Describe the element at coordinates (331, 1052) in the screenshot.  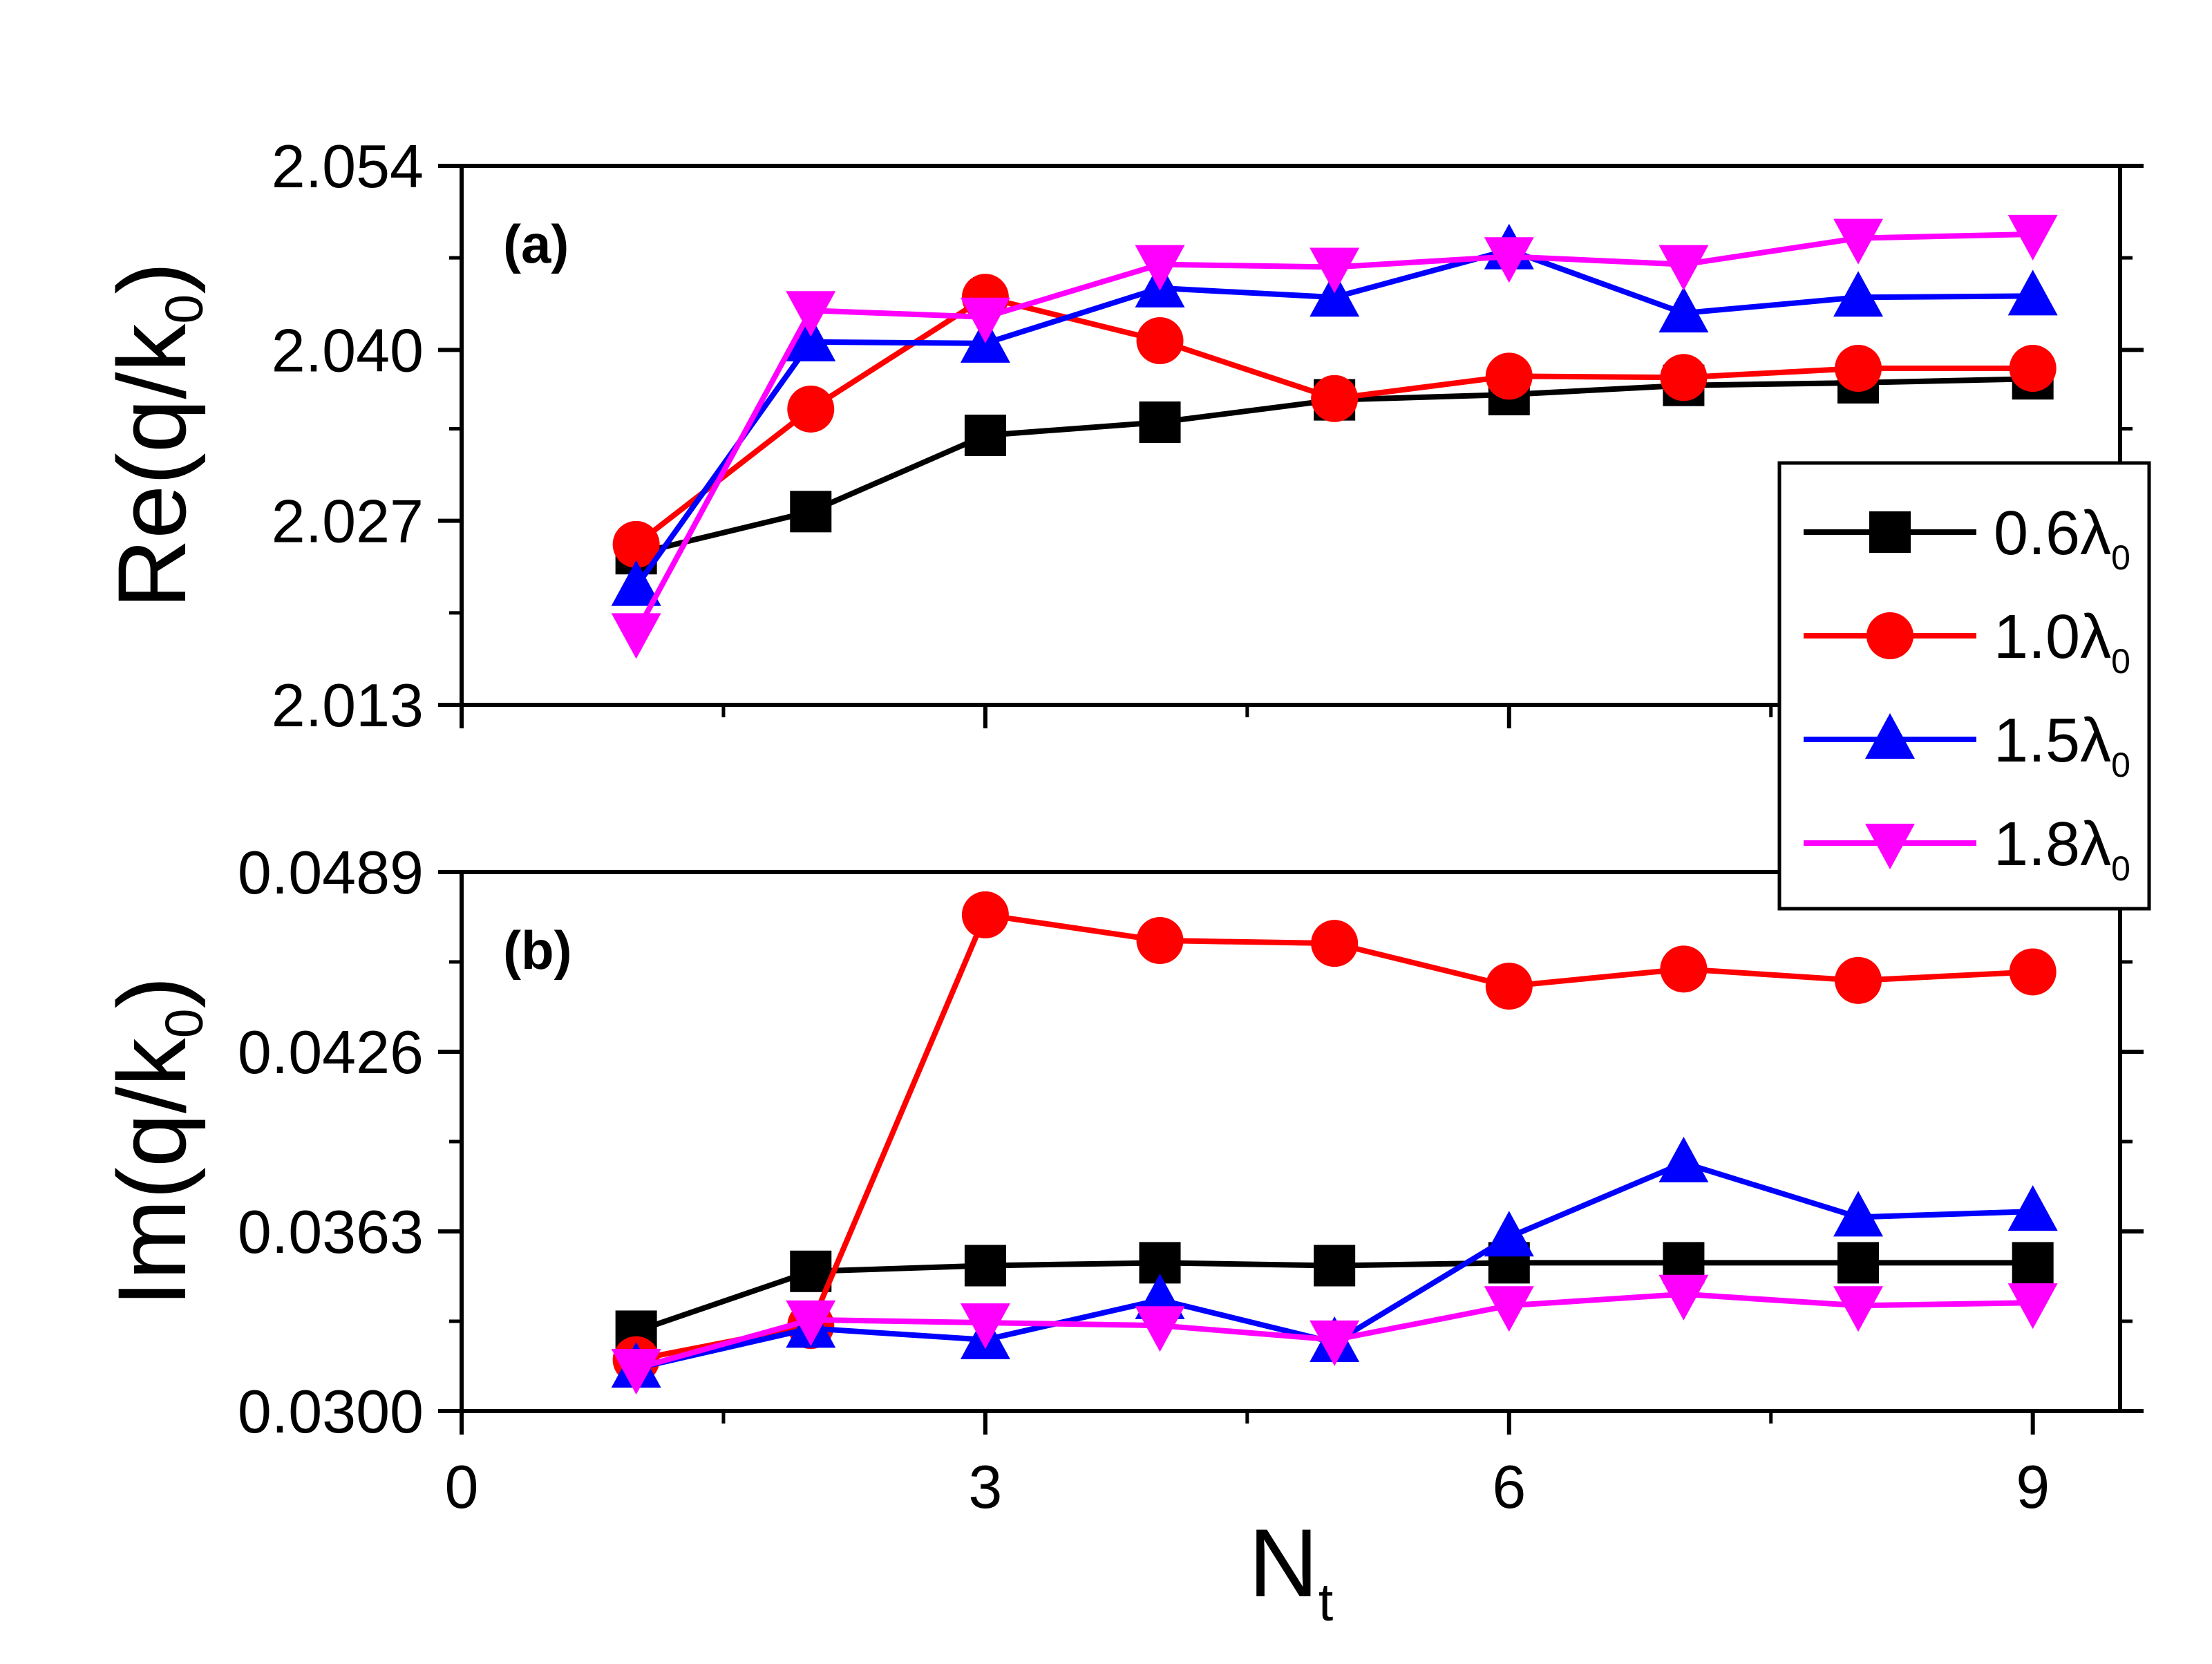
I see `y-tick-label: 0.0426` at that location.